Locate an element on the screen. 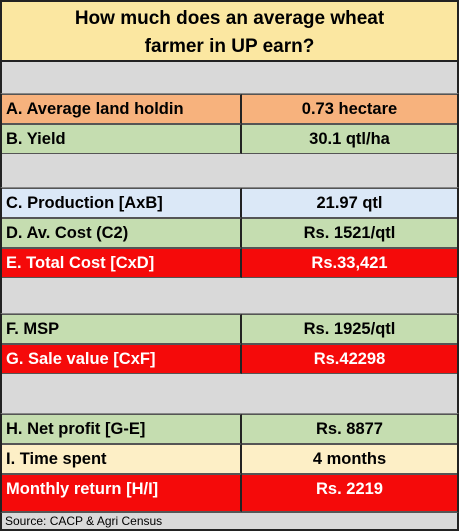  row-value-net-profit: Rs. 8877 is located at coordinates (349, 429).